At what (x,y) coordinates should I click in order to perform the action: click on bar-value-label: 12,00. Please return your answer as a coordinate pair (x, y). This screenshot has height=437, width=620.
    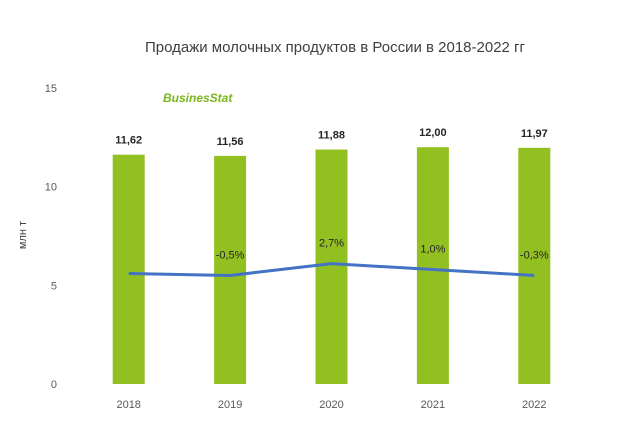
    Looking at the image, I should click on (433, 133).